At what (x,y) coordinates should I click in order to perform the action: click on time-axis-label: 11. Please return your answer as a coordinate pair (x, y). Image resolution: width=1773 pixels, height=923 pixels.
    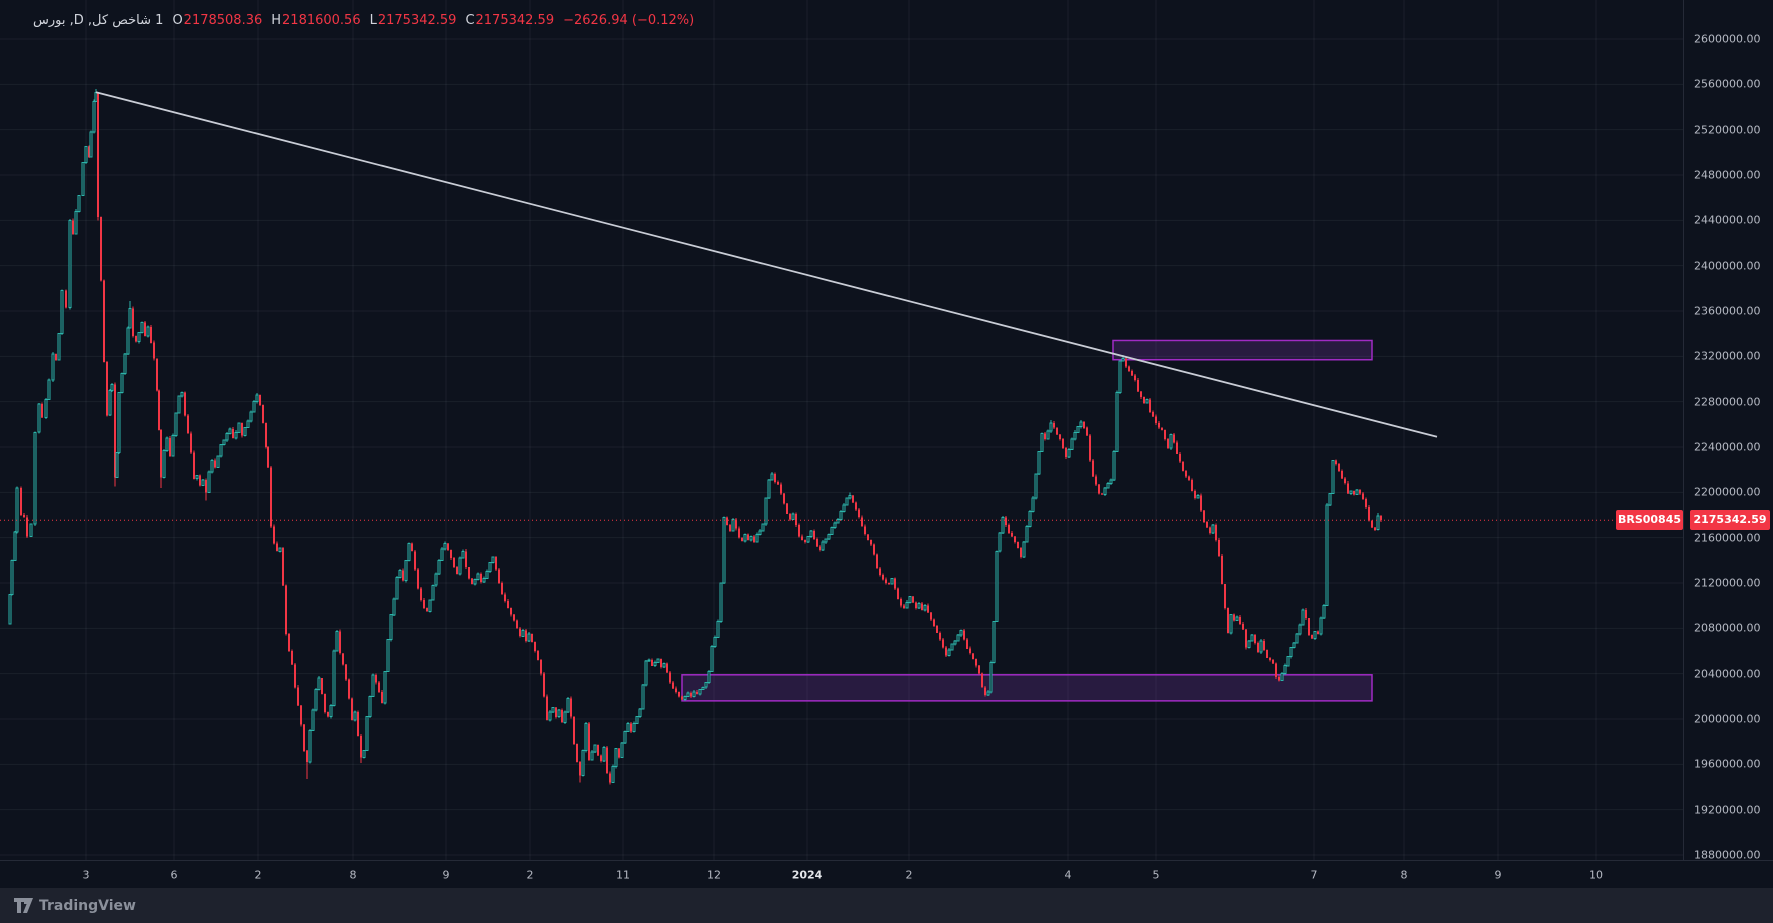
    Looking at the image, I should click on (623, 874).